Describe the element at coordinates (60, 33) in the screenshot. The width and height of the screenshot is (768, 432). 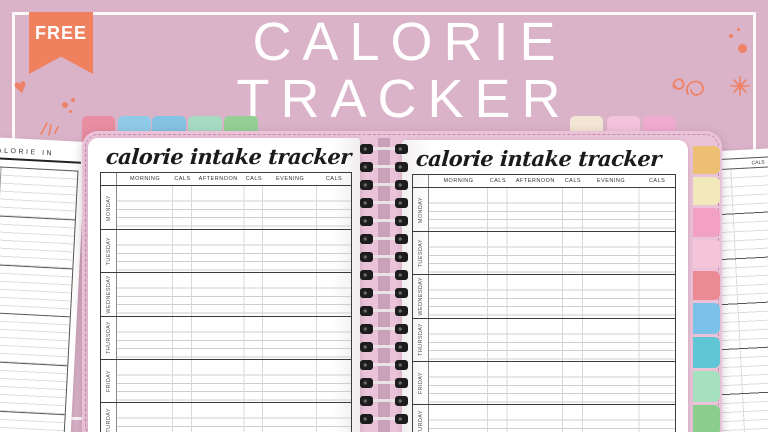
I see `free-badge-label: FREE` at that location.